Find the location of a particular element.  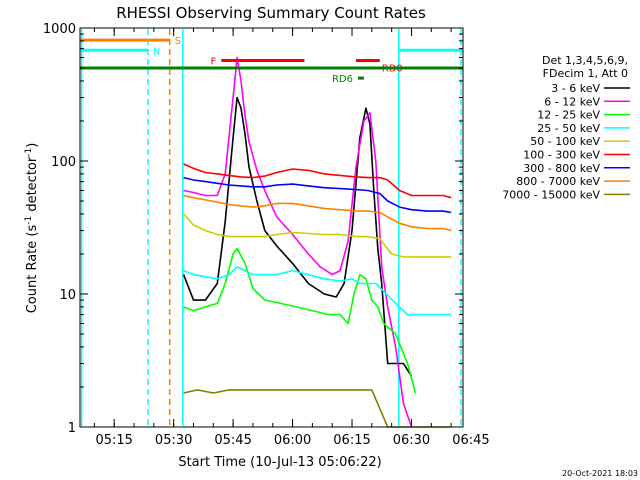

timestamp: 20-Oct-2021 18:03 is located at coordinates (600, 473).